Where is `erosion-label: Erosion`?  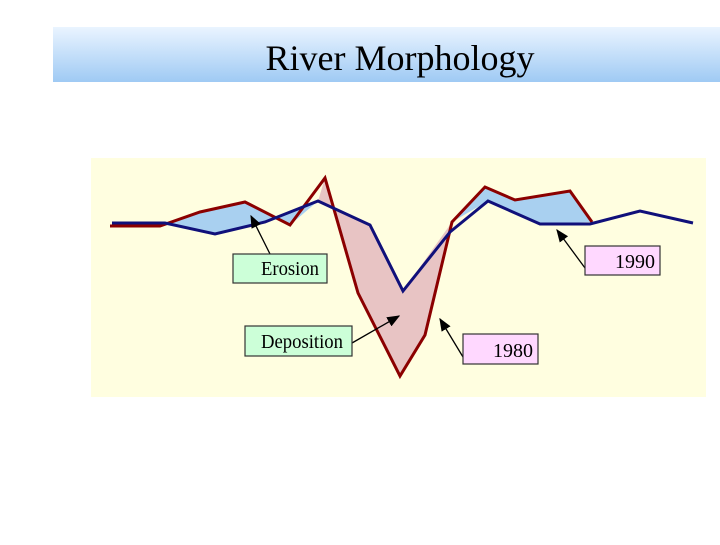
erosion-label: Erosion is located at coordinates (290, 269).